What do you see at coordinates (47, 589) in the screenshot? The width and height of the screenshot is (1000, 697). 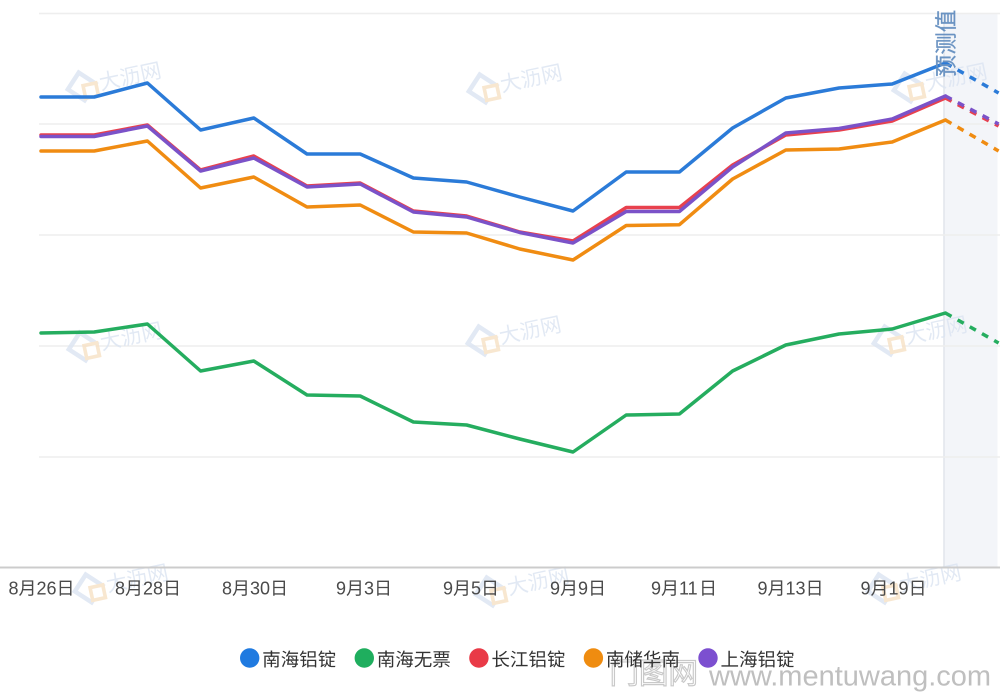 I see `svg-text: 26` at bounding box center [47, 589].